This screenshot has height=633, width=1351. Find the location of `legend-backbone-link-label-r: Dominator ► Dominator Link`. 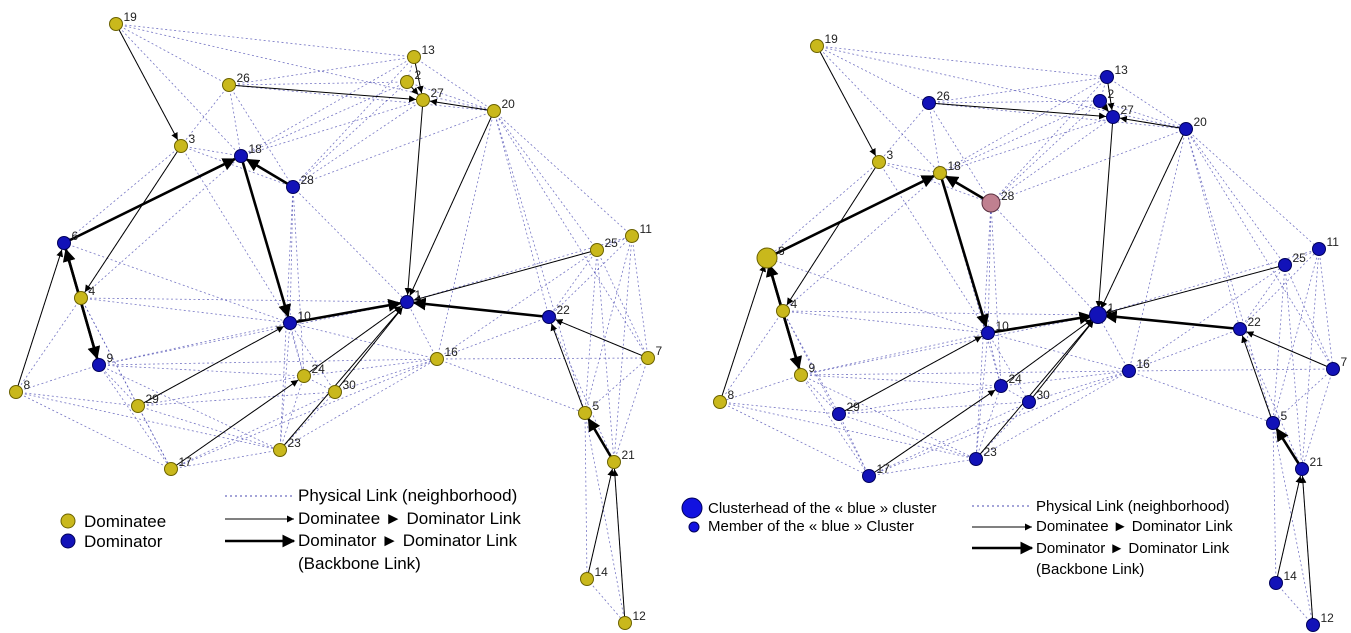

legend-backbone-link-label-r: Dominator ► Dominator Link is located at coordinates (1133, 548).